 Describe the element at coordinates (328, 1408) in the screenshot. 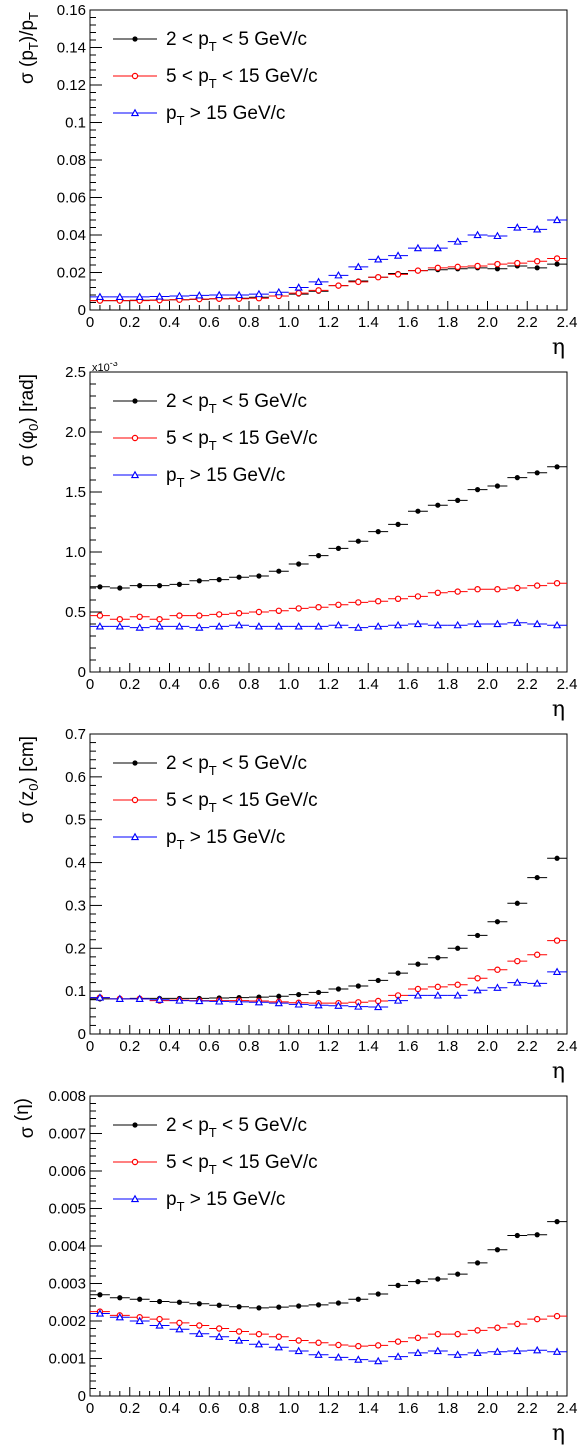

I see `x-tick-label: 1.2` at that location.